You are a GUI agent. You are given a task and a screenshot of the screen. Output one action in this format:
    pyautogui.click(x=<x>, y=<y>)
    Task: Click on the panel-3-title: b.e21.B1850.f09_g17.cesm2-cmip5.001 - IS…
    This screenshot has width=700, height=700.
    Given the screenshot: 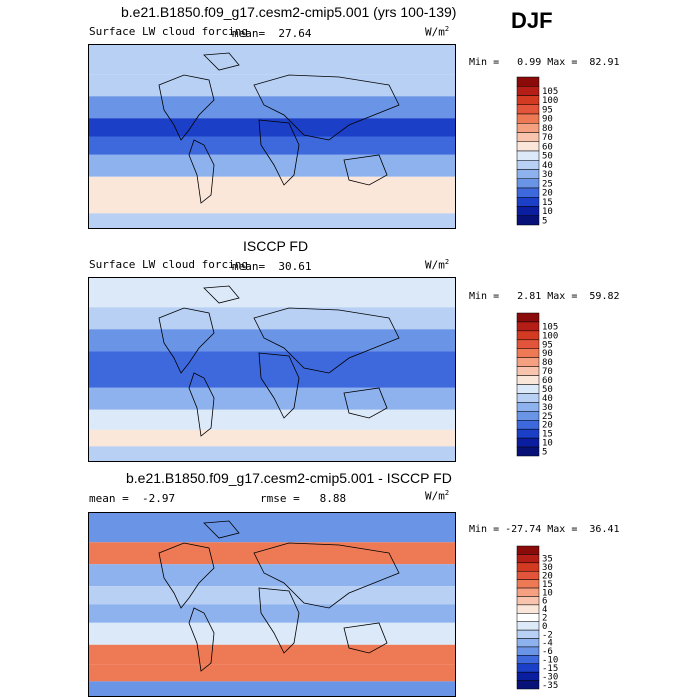 What is the action you would take?
    pyautogui.click(x=289, y=478)
    